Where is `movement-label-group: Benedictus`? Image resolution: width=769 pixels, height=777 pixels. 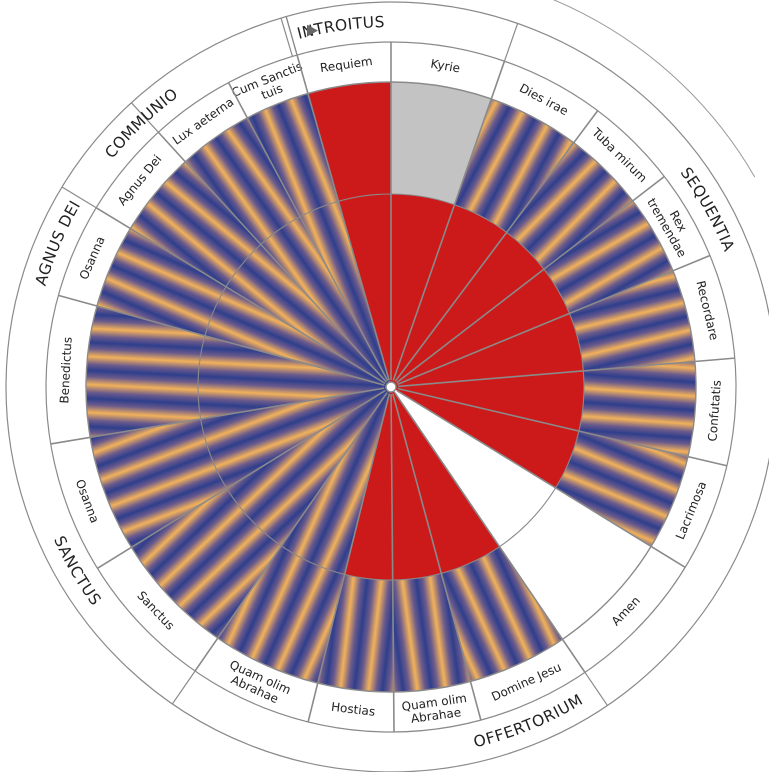
movement-label-group: Benedictus is located at coordinates (65, 370).